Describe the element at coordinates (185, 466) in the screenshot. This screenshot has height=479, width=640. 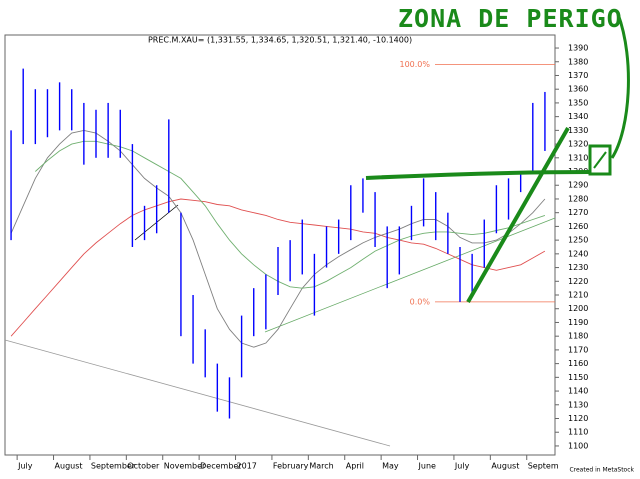
I see `x-tick-label: November` at that location.